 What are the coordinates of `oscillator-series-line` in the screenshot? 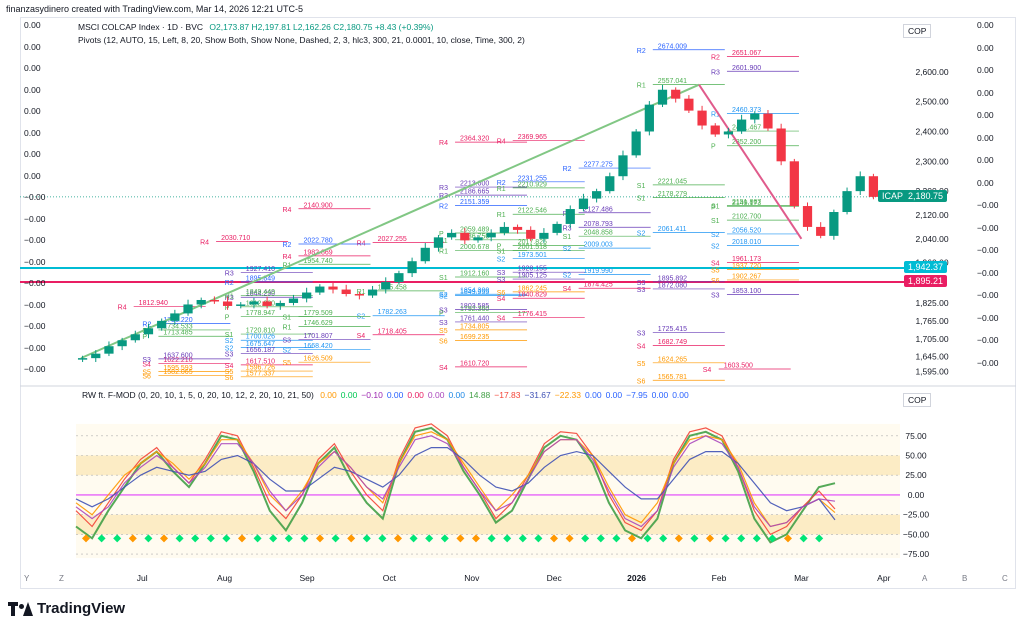 It's located at (455, 481).